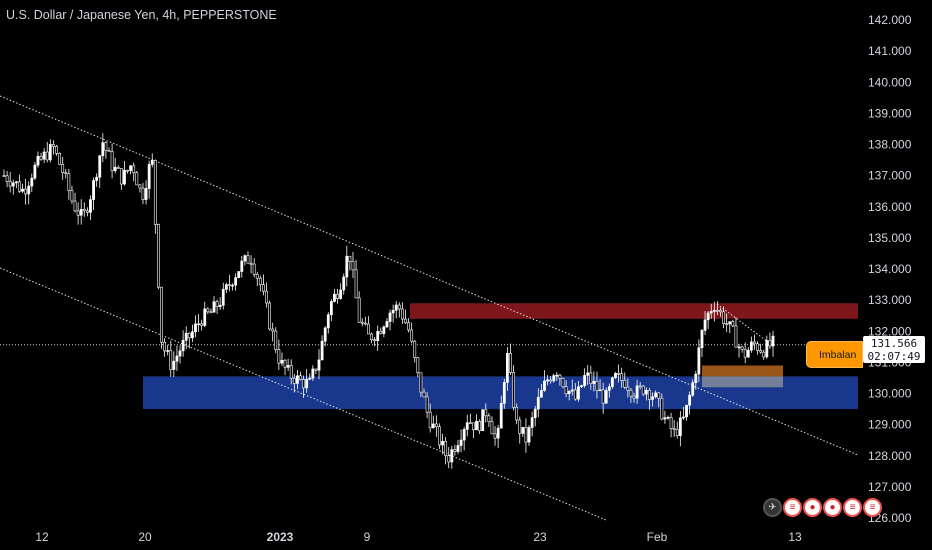 The height and width of the screenshot is (550, 932). I want to click on rocket-icon: ✈, so click(772, 507).